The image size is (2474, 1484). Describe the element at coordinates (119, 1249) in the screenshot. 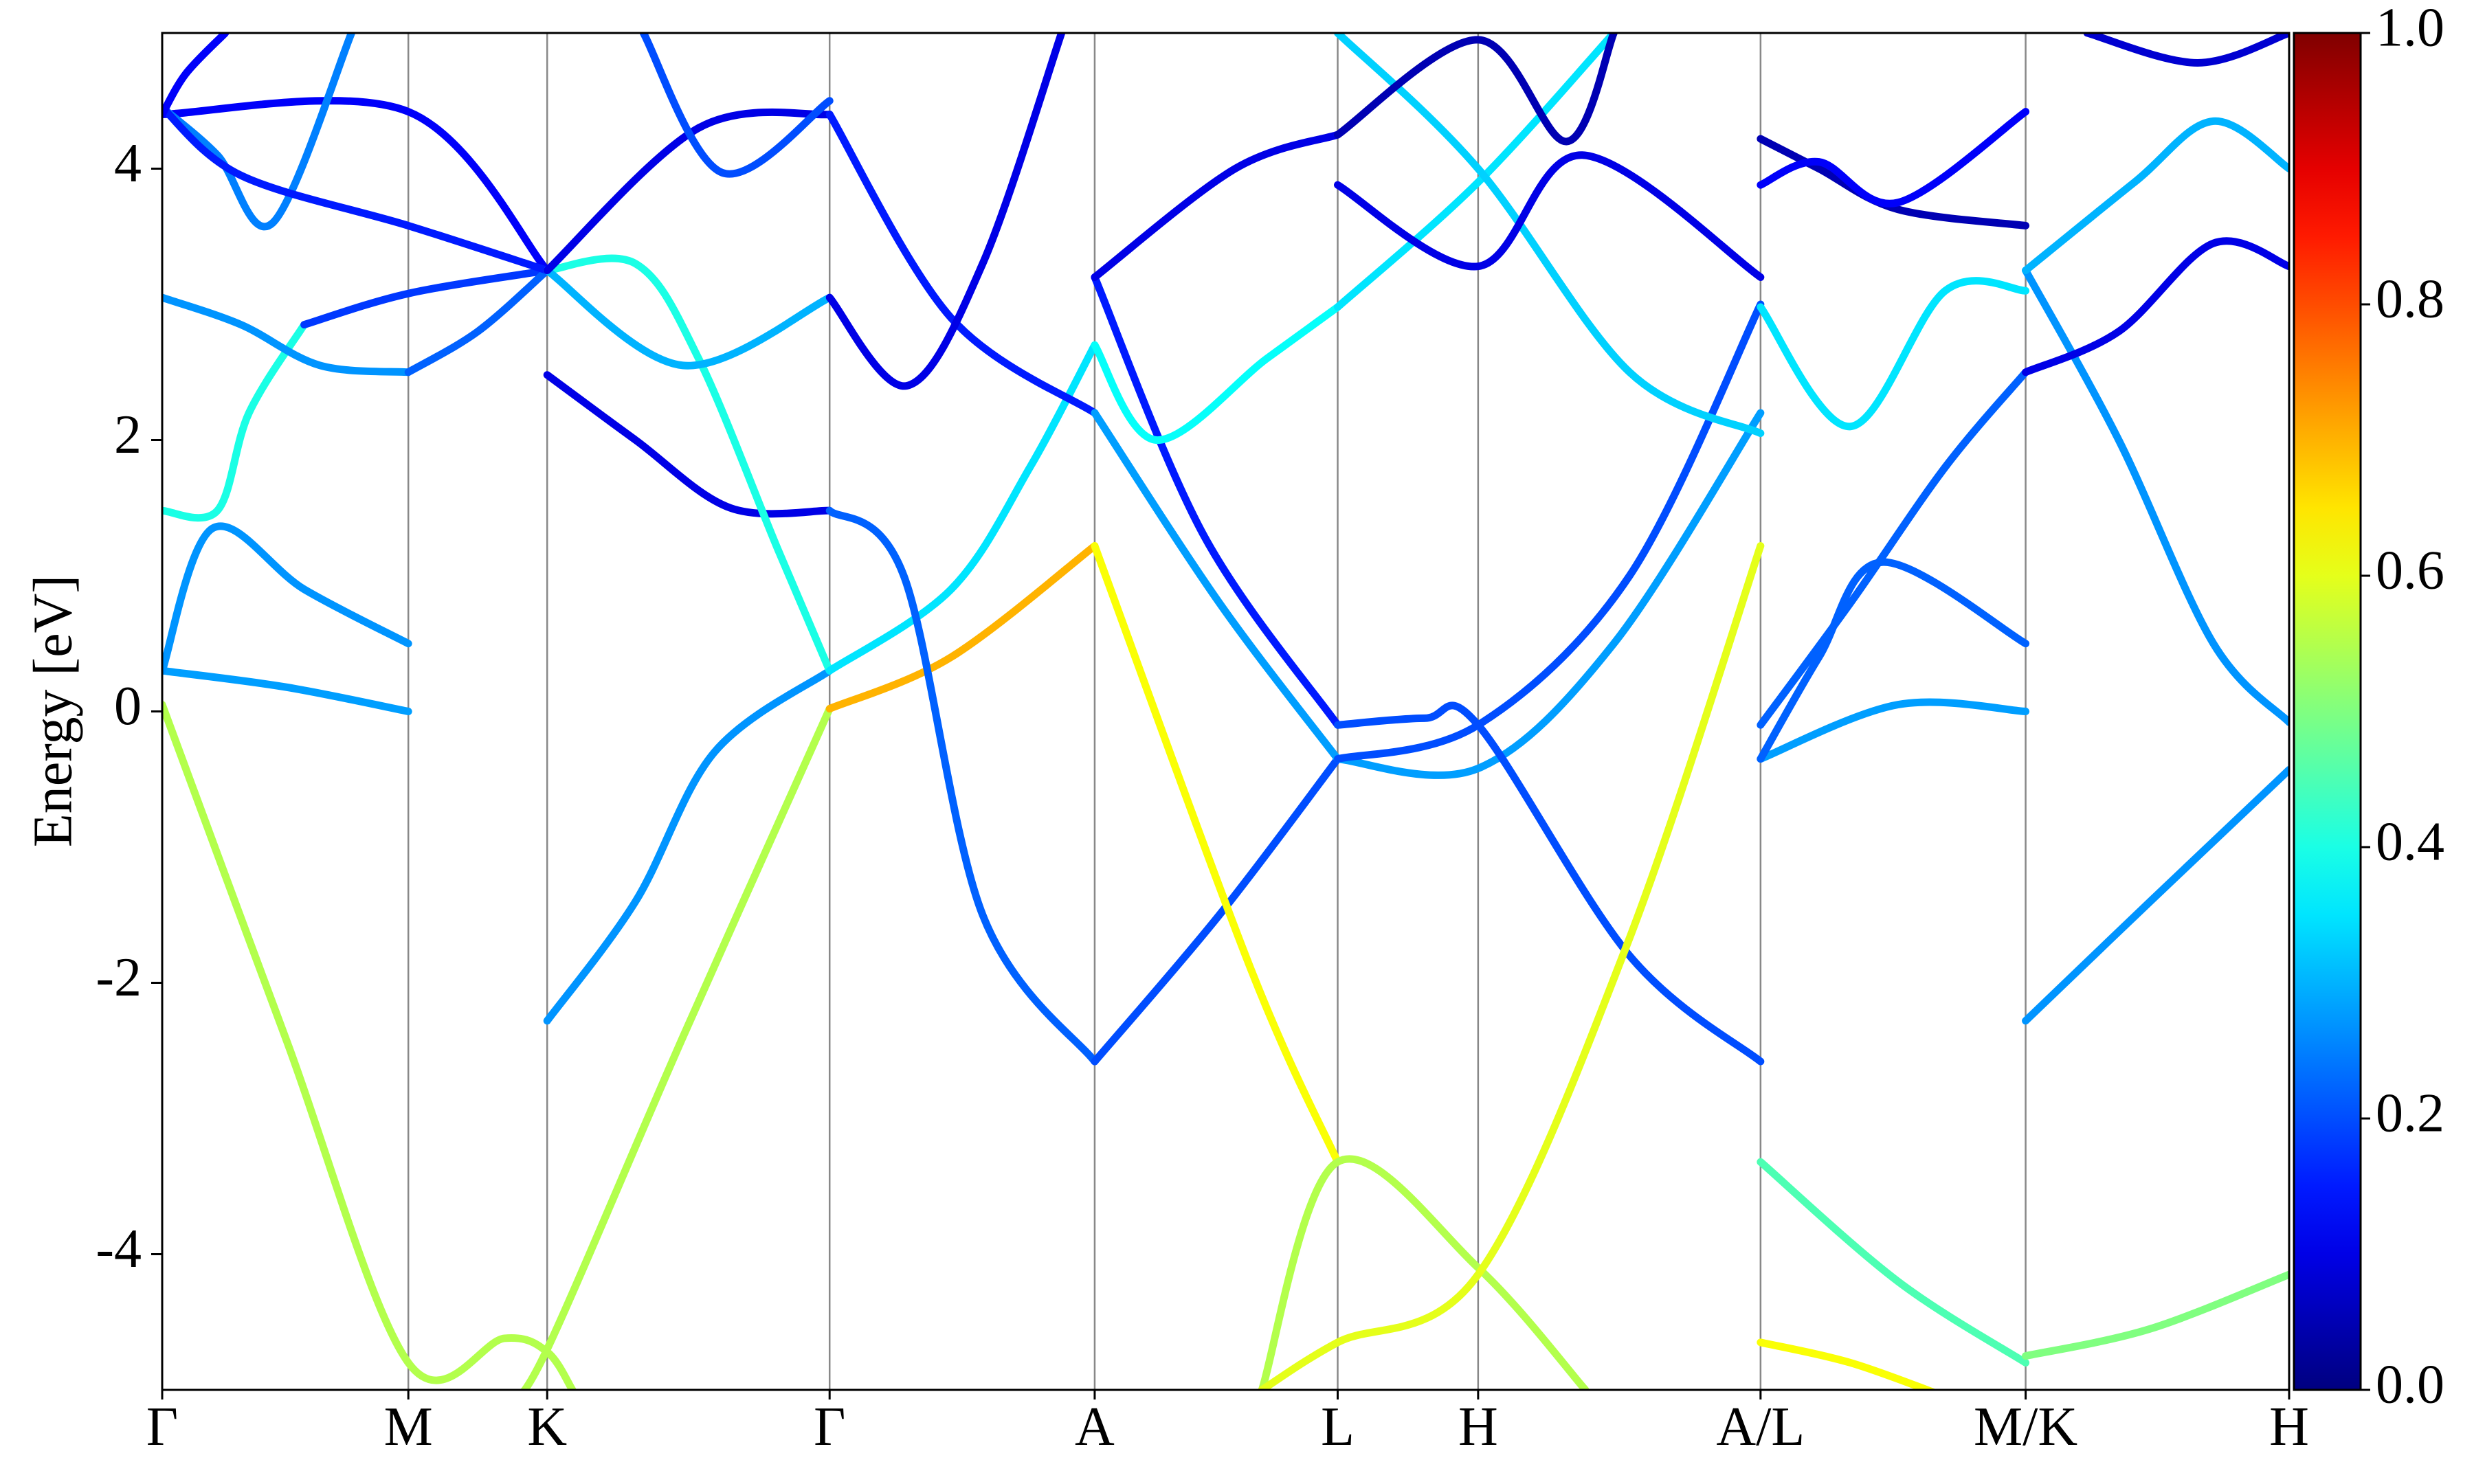

I see `y-tick-label: -4` at that location.